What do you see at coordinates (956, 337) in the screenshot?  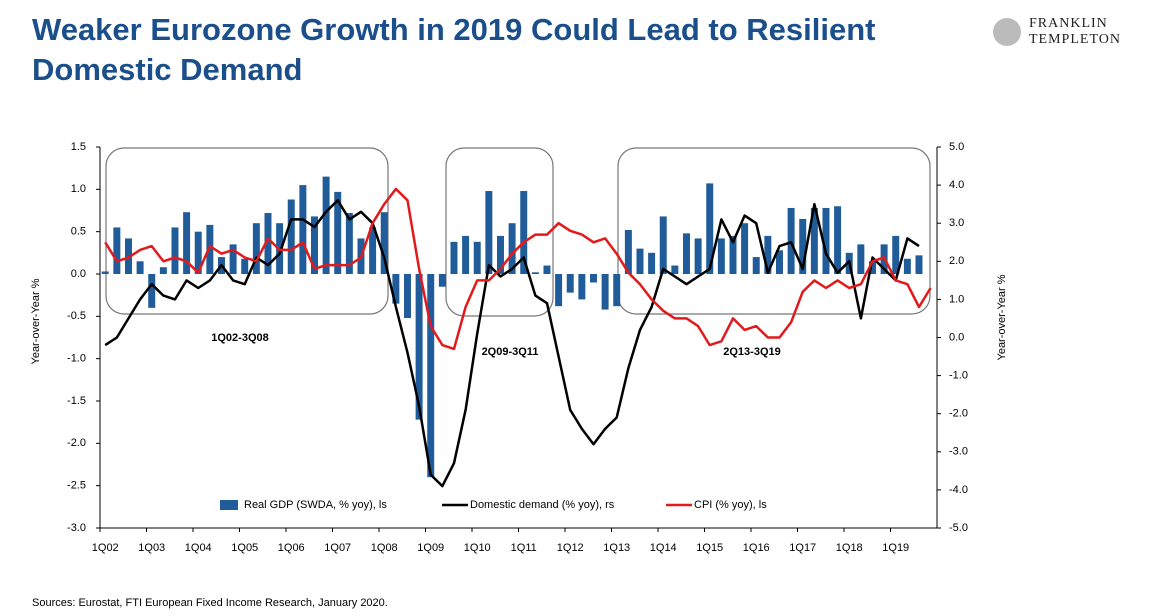 I see `y2-tick-label: 0.0` at bounding box center [956, 337].